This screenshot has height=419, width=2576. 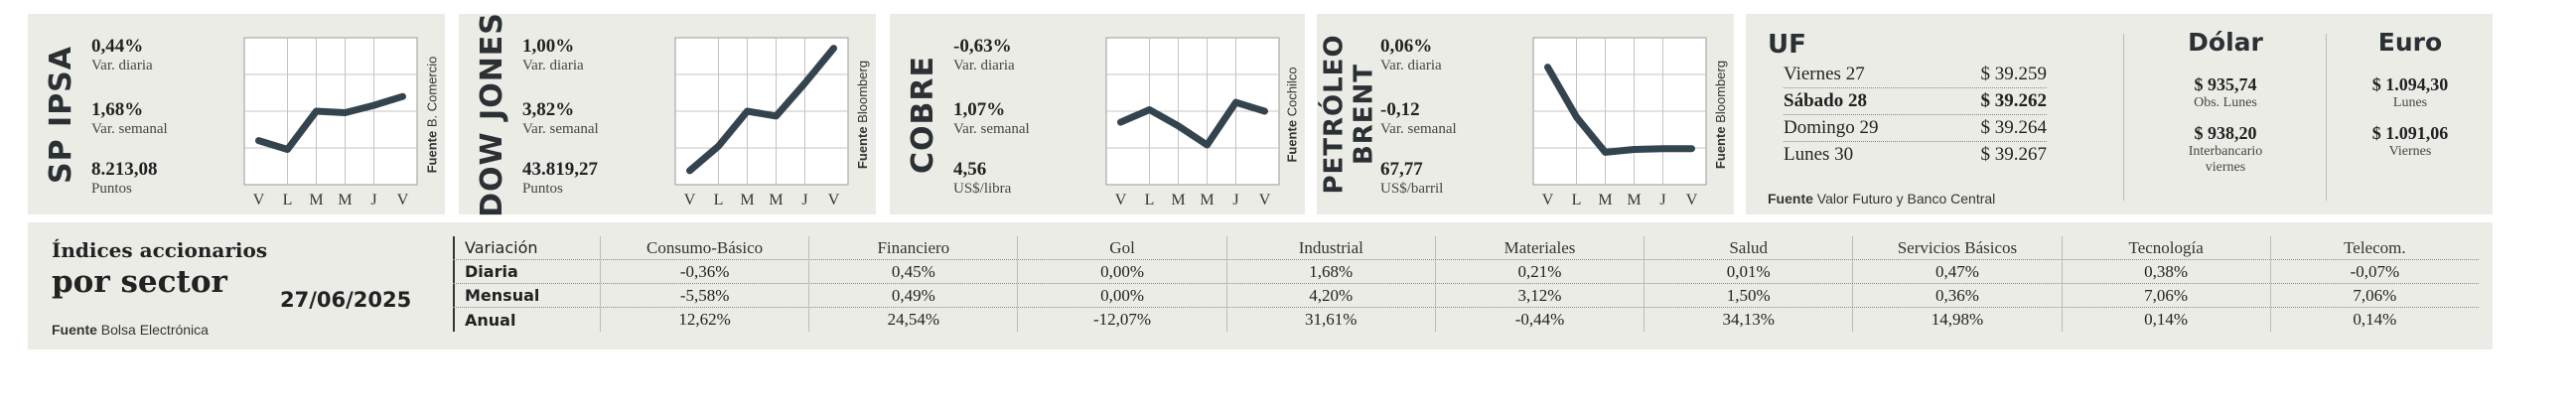 What do you see at coordinates (1748, 296) in the screenshot?
I see `table-cell: 1,50%` at bounding box center [1748, 296].